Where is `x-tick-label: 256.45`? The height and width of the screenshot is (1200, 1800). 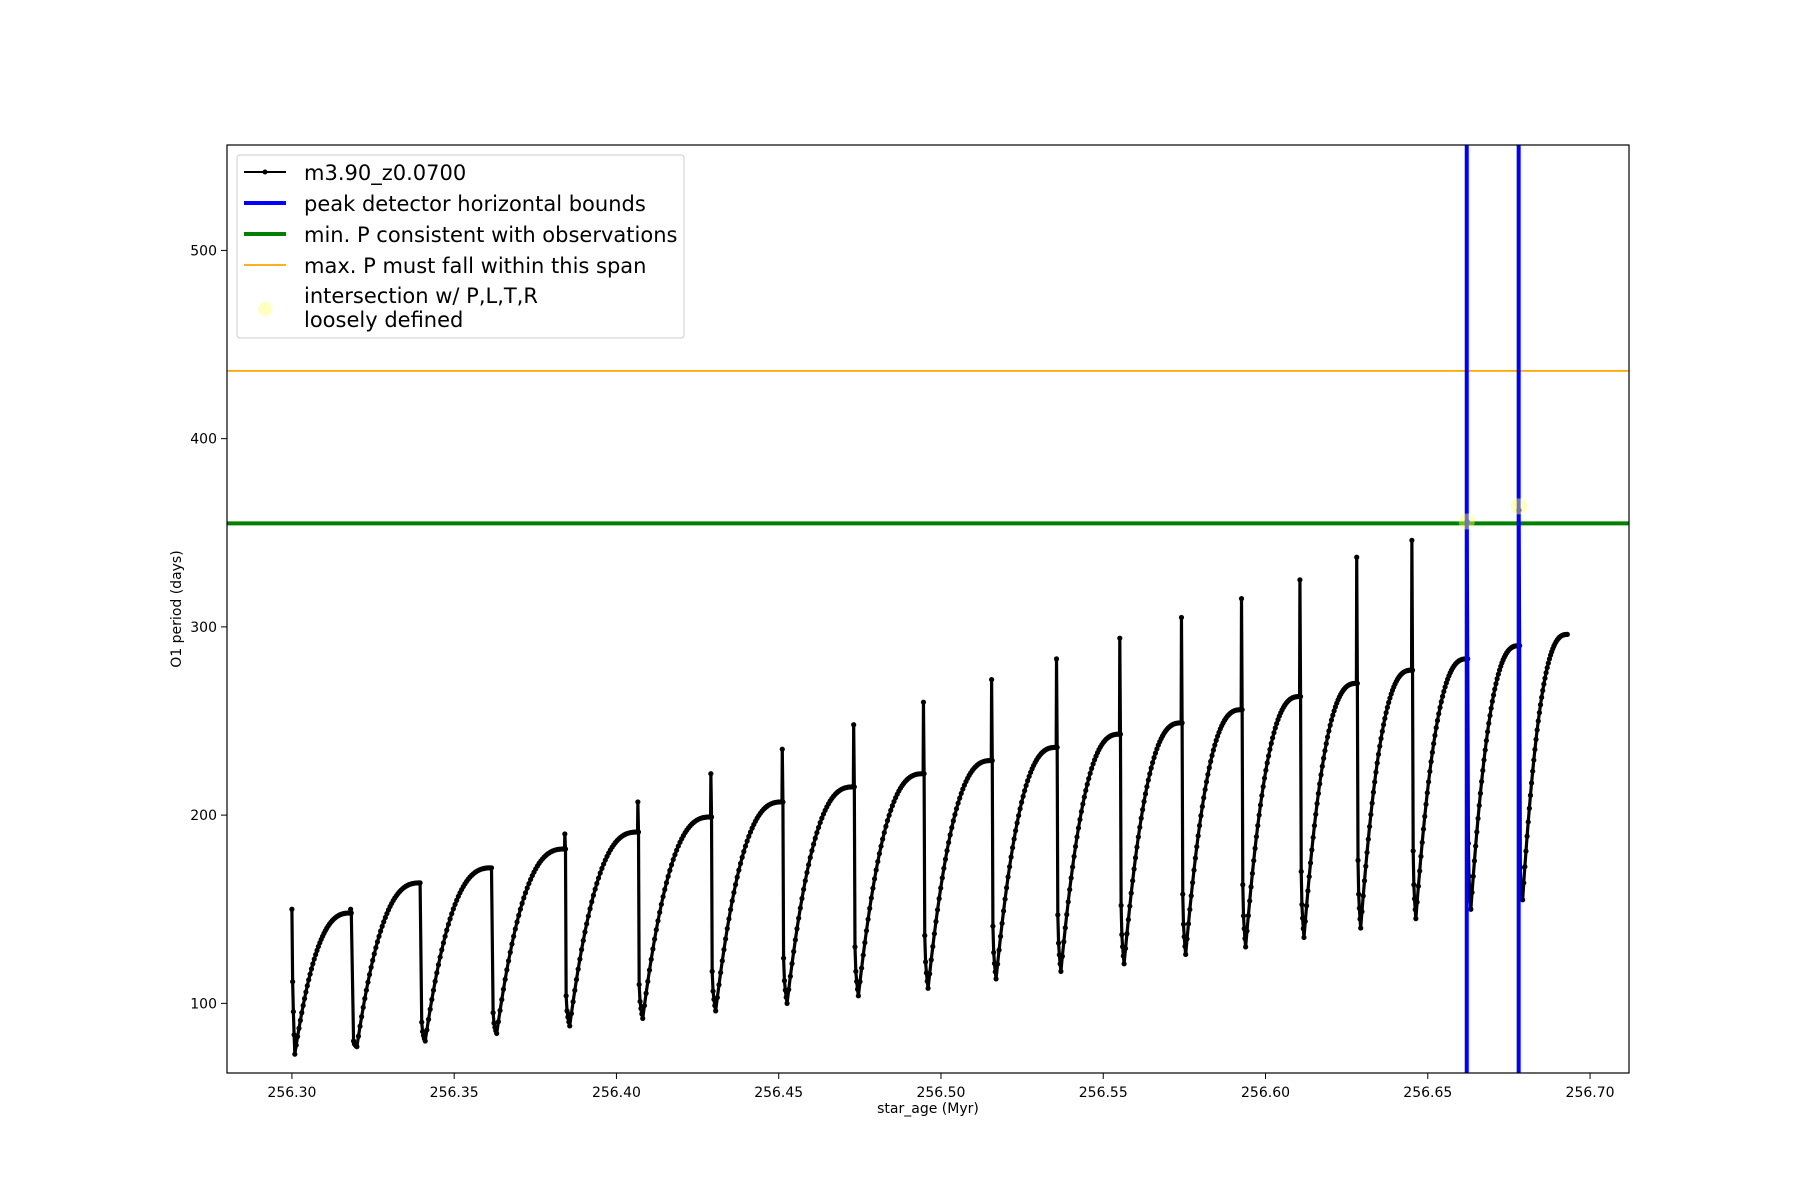 x-tick-label: 256.45 is located at coordinates (778, 1093).